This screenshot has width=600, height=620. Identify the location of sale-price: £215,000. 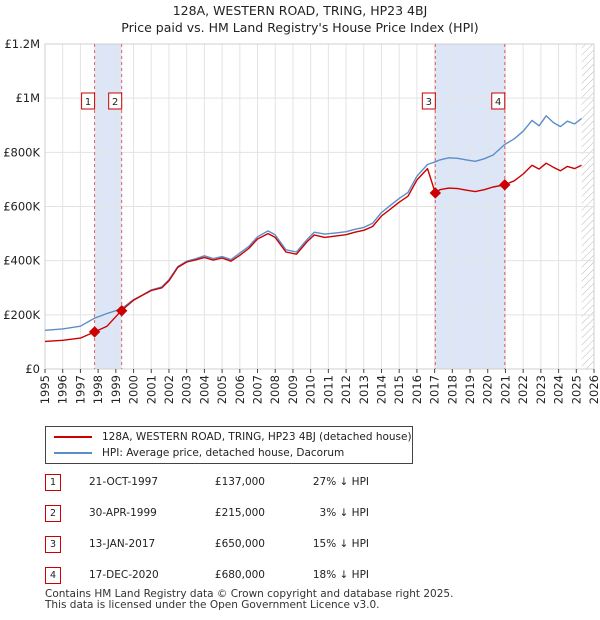
(239, 513).